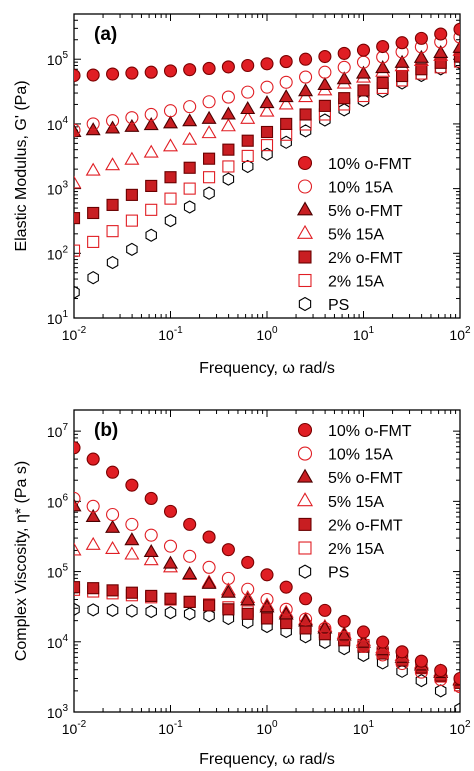 This screenshot has width=474, height=771. What do you see at coordinates (81, 724) in the screenshot?
I see `tick-exponent: -2` at bounding box center [81, 724].